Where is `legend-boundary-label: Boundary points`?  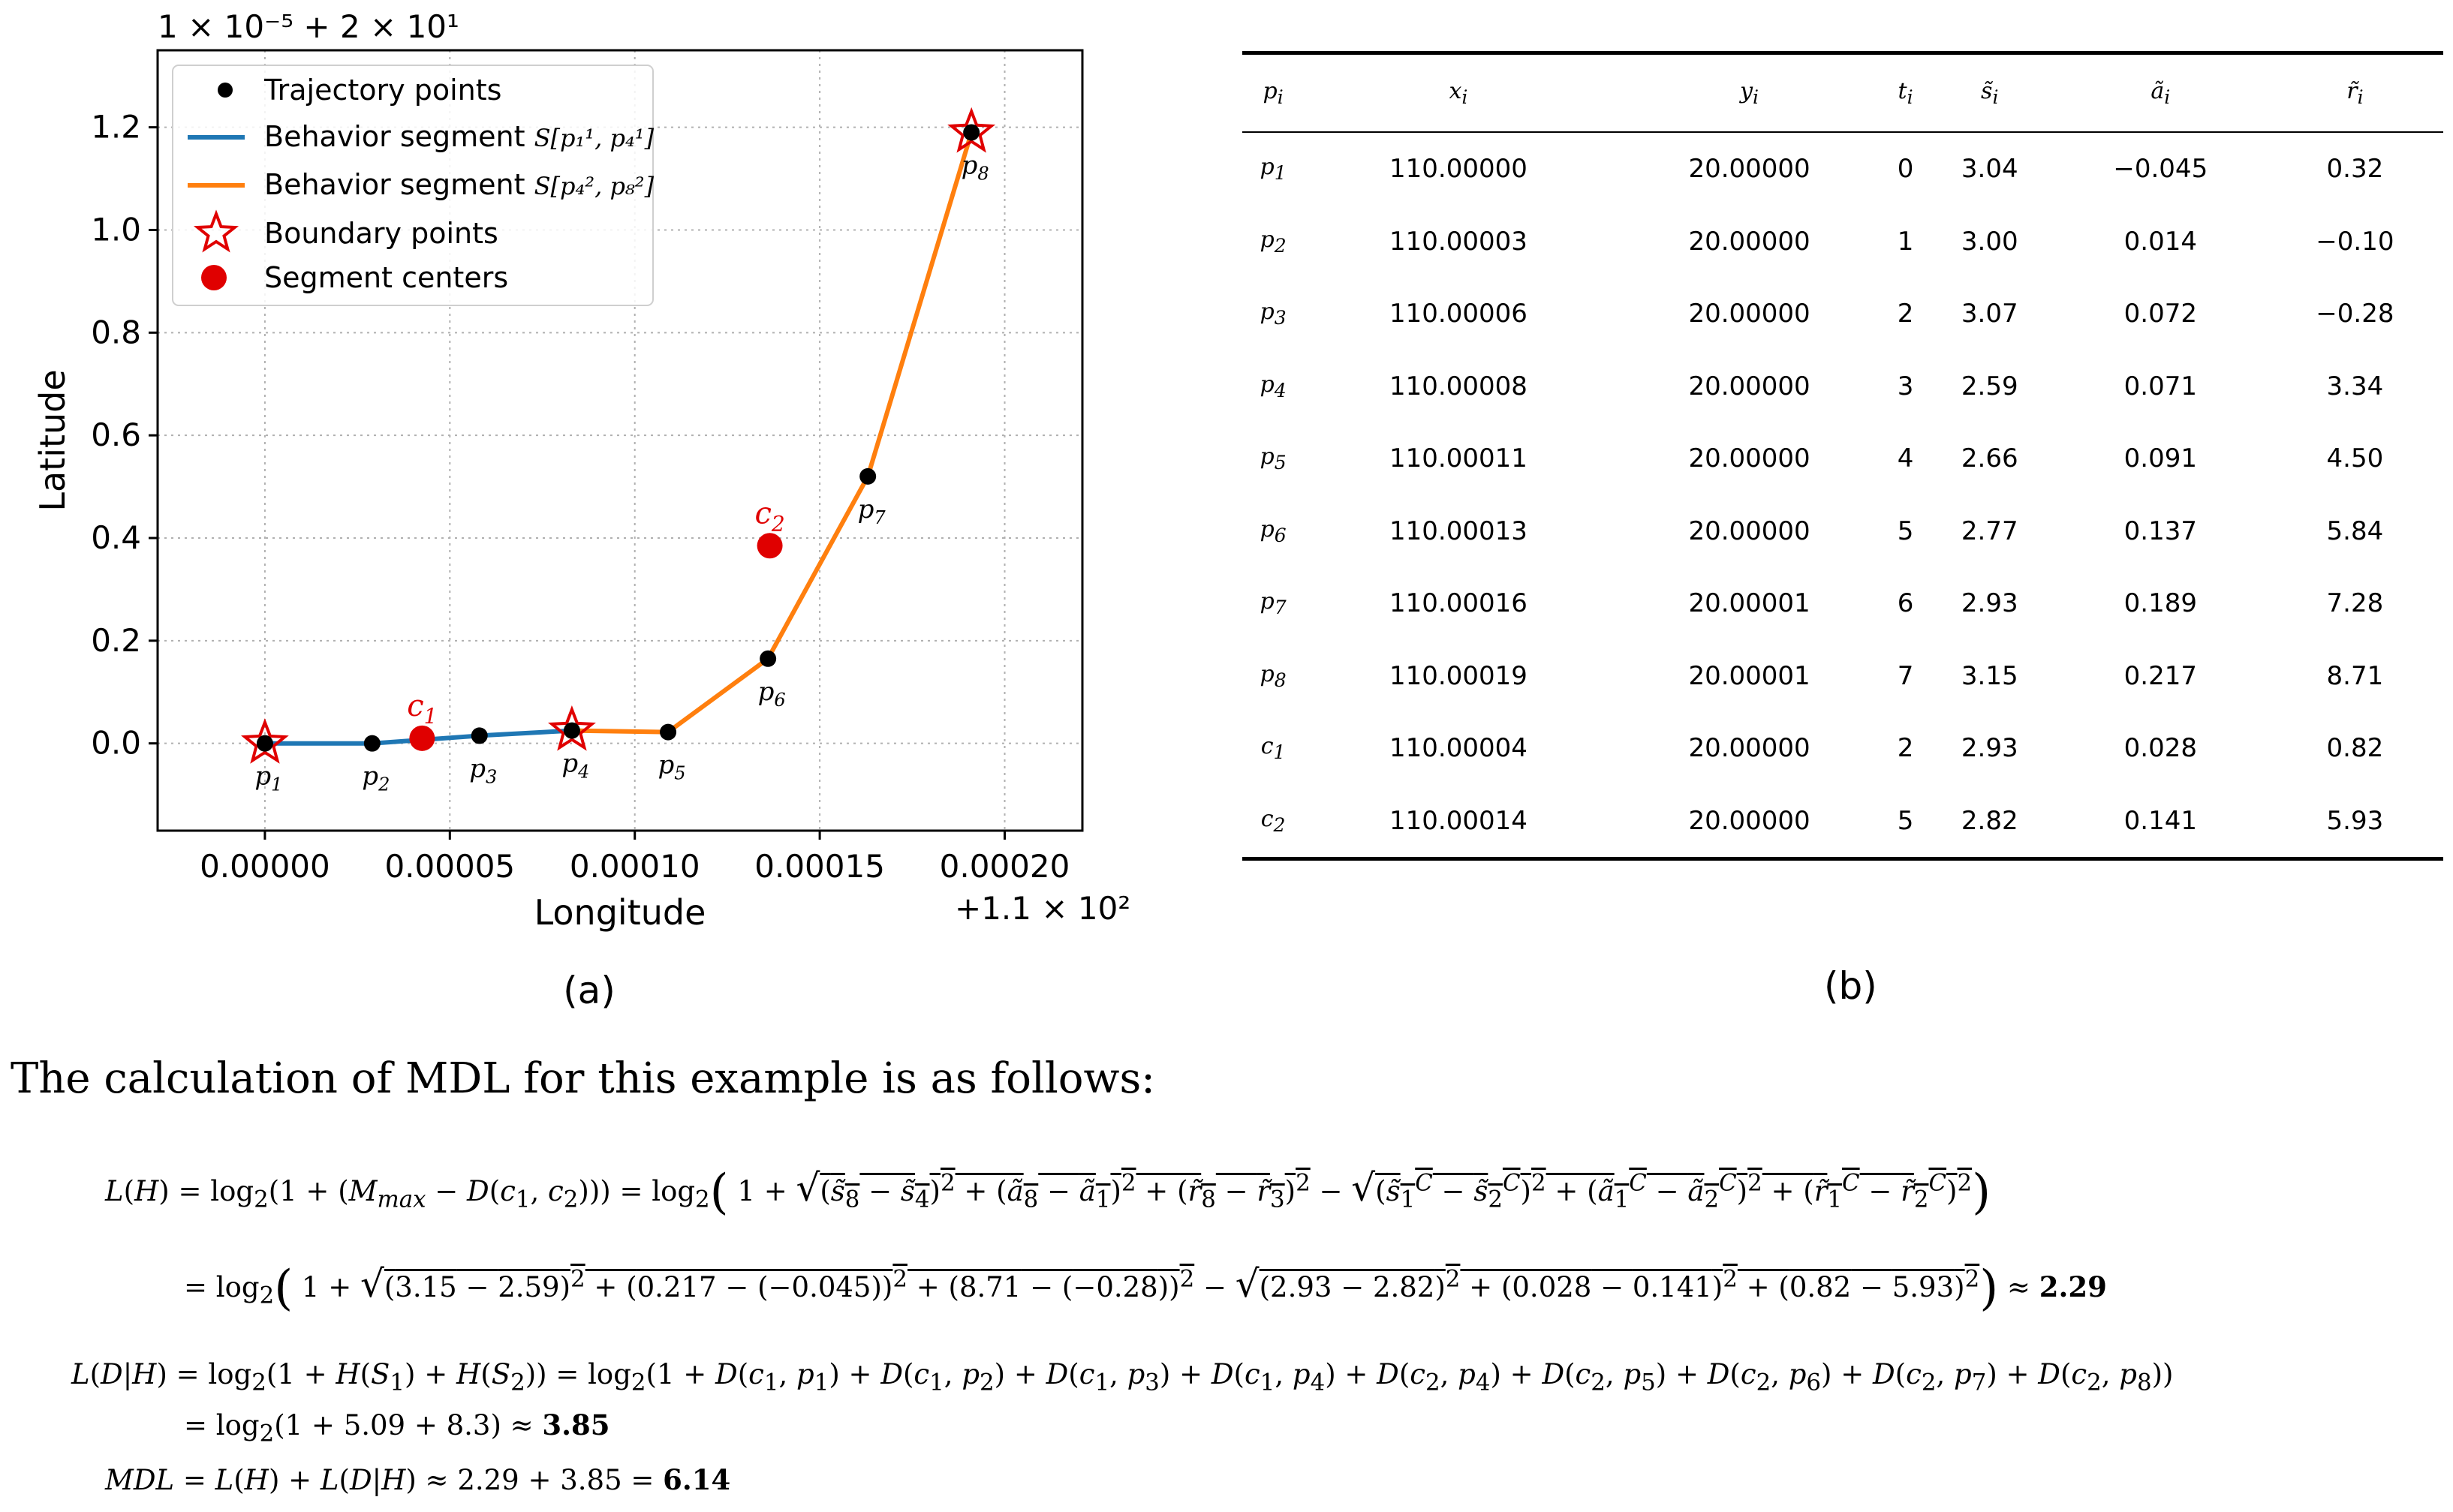
legend-boundary-label: Boundary points is located at coordinates (381, 234).